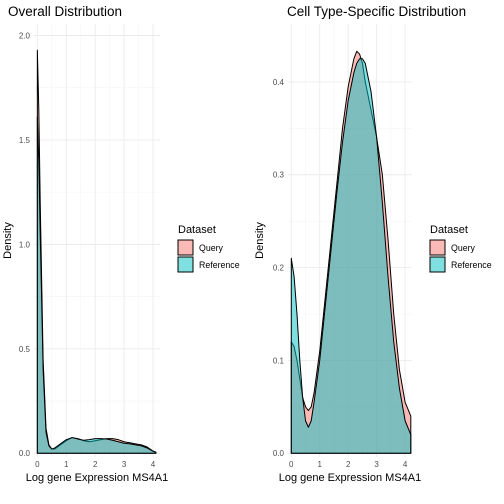 This screenshot has width=504, height=504. I want to click on chart-title: Cell Type-Specific Distribution, so click(376, 11).